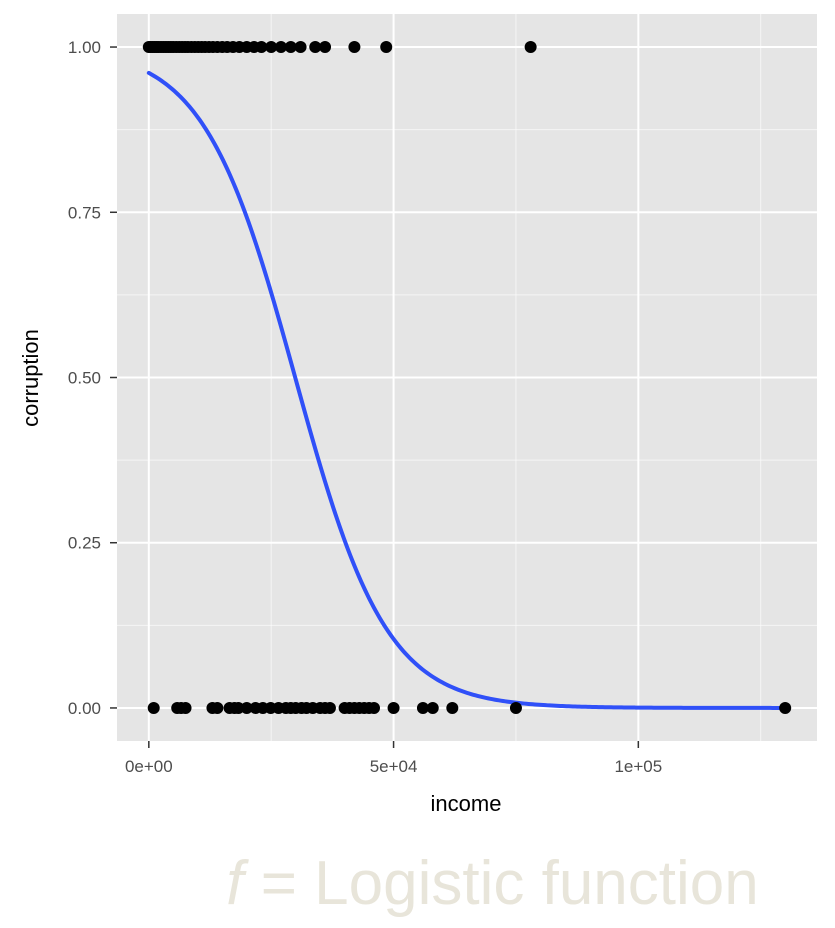 This screenshot has width=835, height=928. I want to click on x-tick-label: 1e+05, so click(638, 766).